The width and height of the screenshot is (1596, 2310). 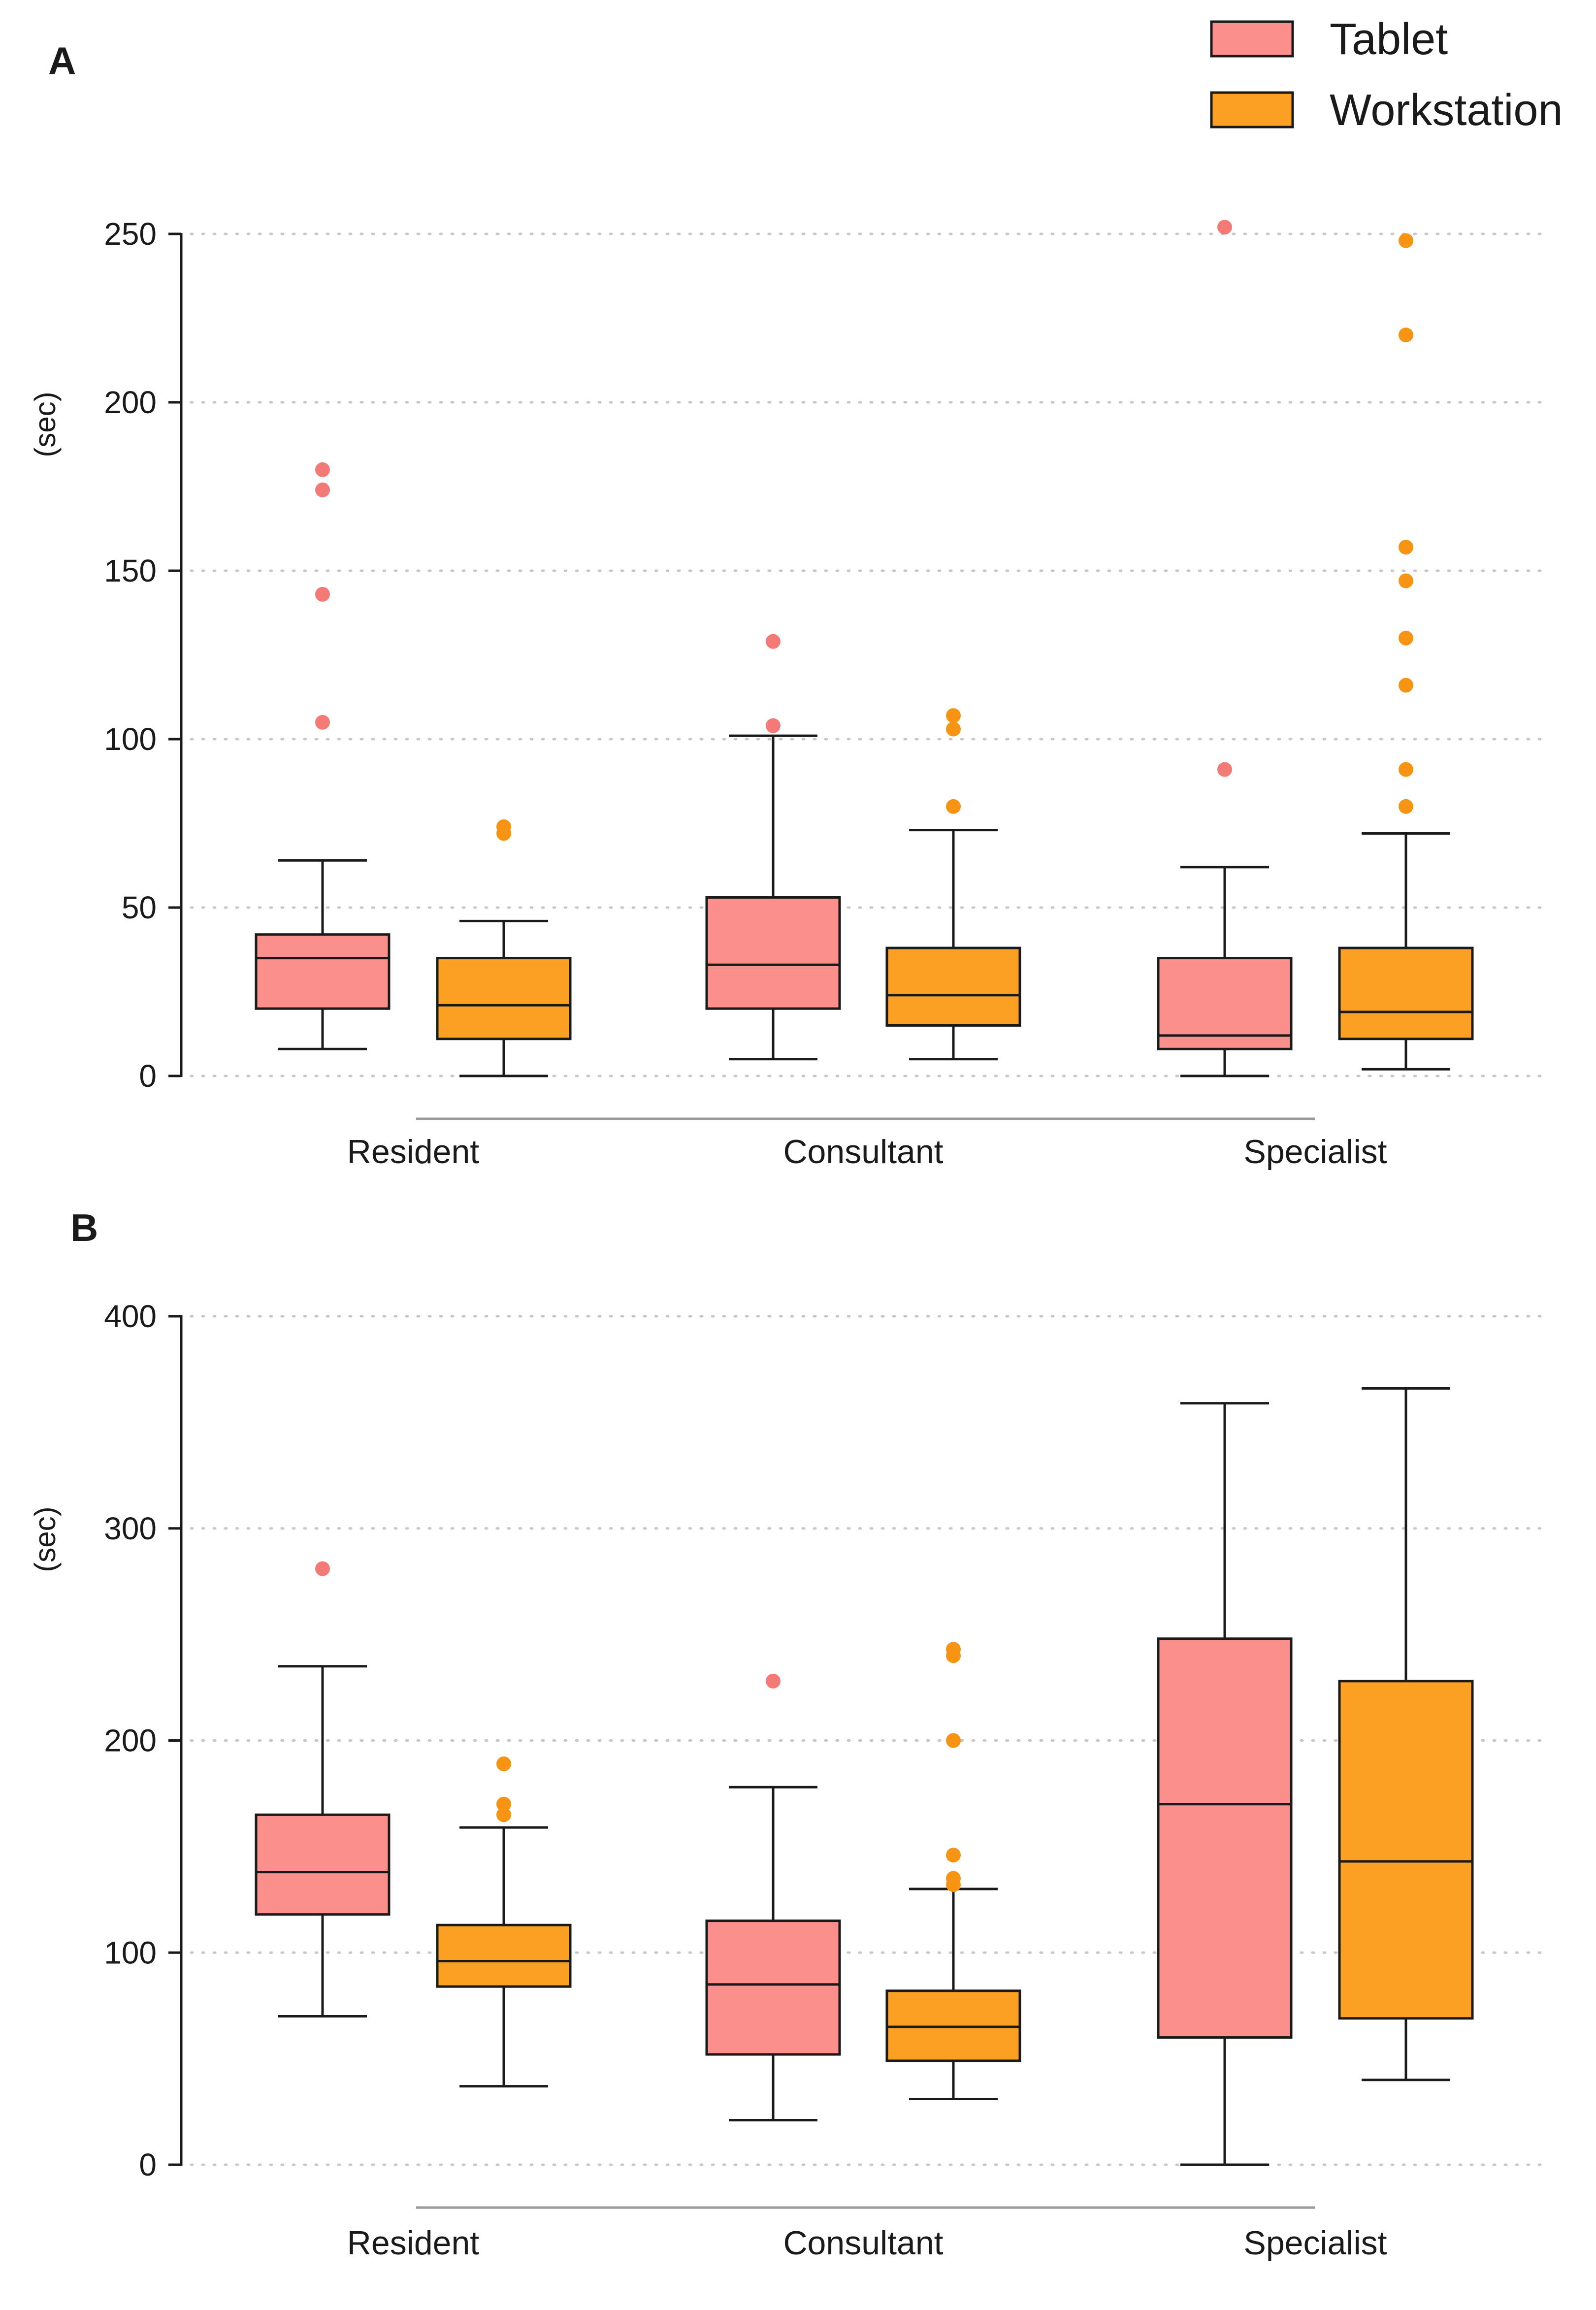 What do you see at coordinates (1386, 75) in the screenshot?
I see `legend: Tablet Workstation` at bounding box center [1386, 75].